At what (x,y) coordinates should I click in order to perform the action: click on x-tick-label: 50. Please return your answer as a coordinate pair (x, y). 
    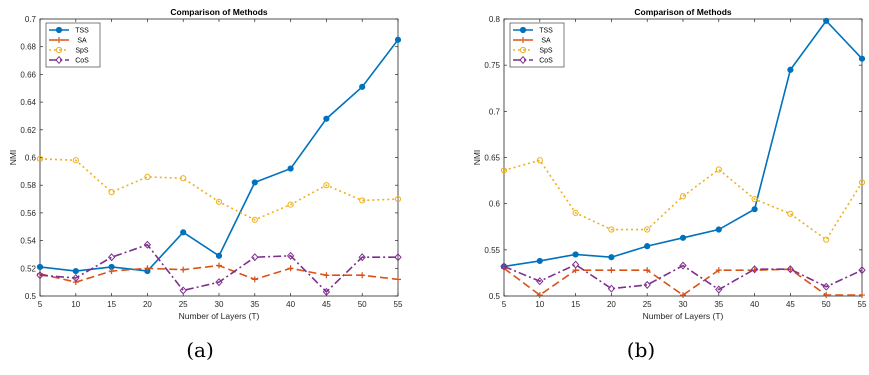
    Looking at the image, I should click on (362, 304).